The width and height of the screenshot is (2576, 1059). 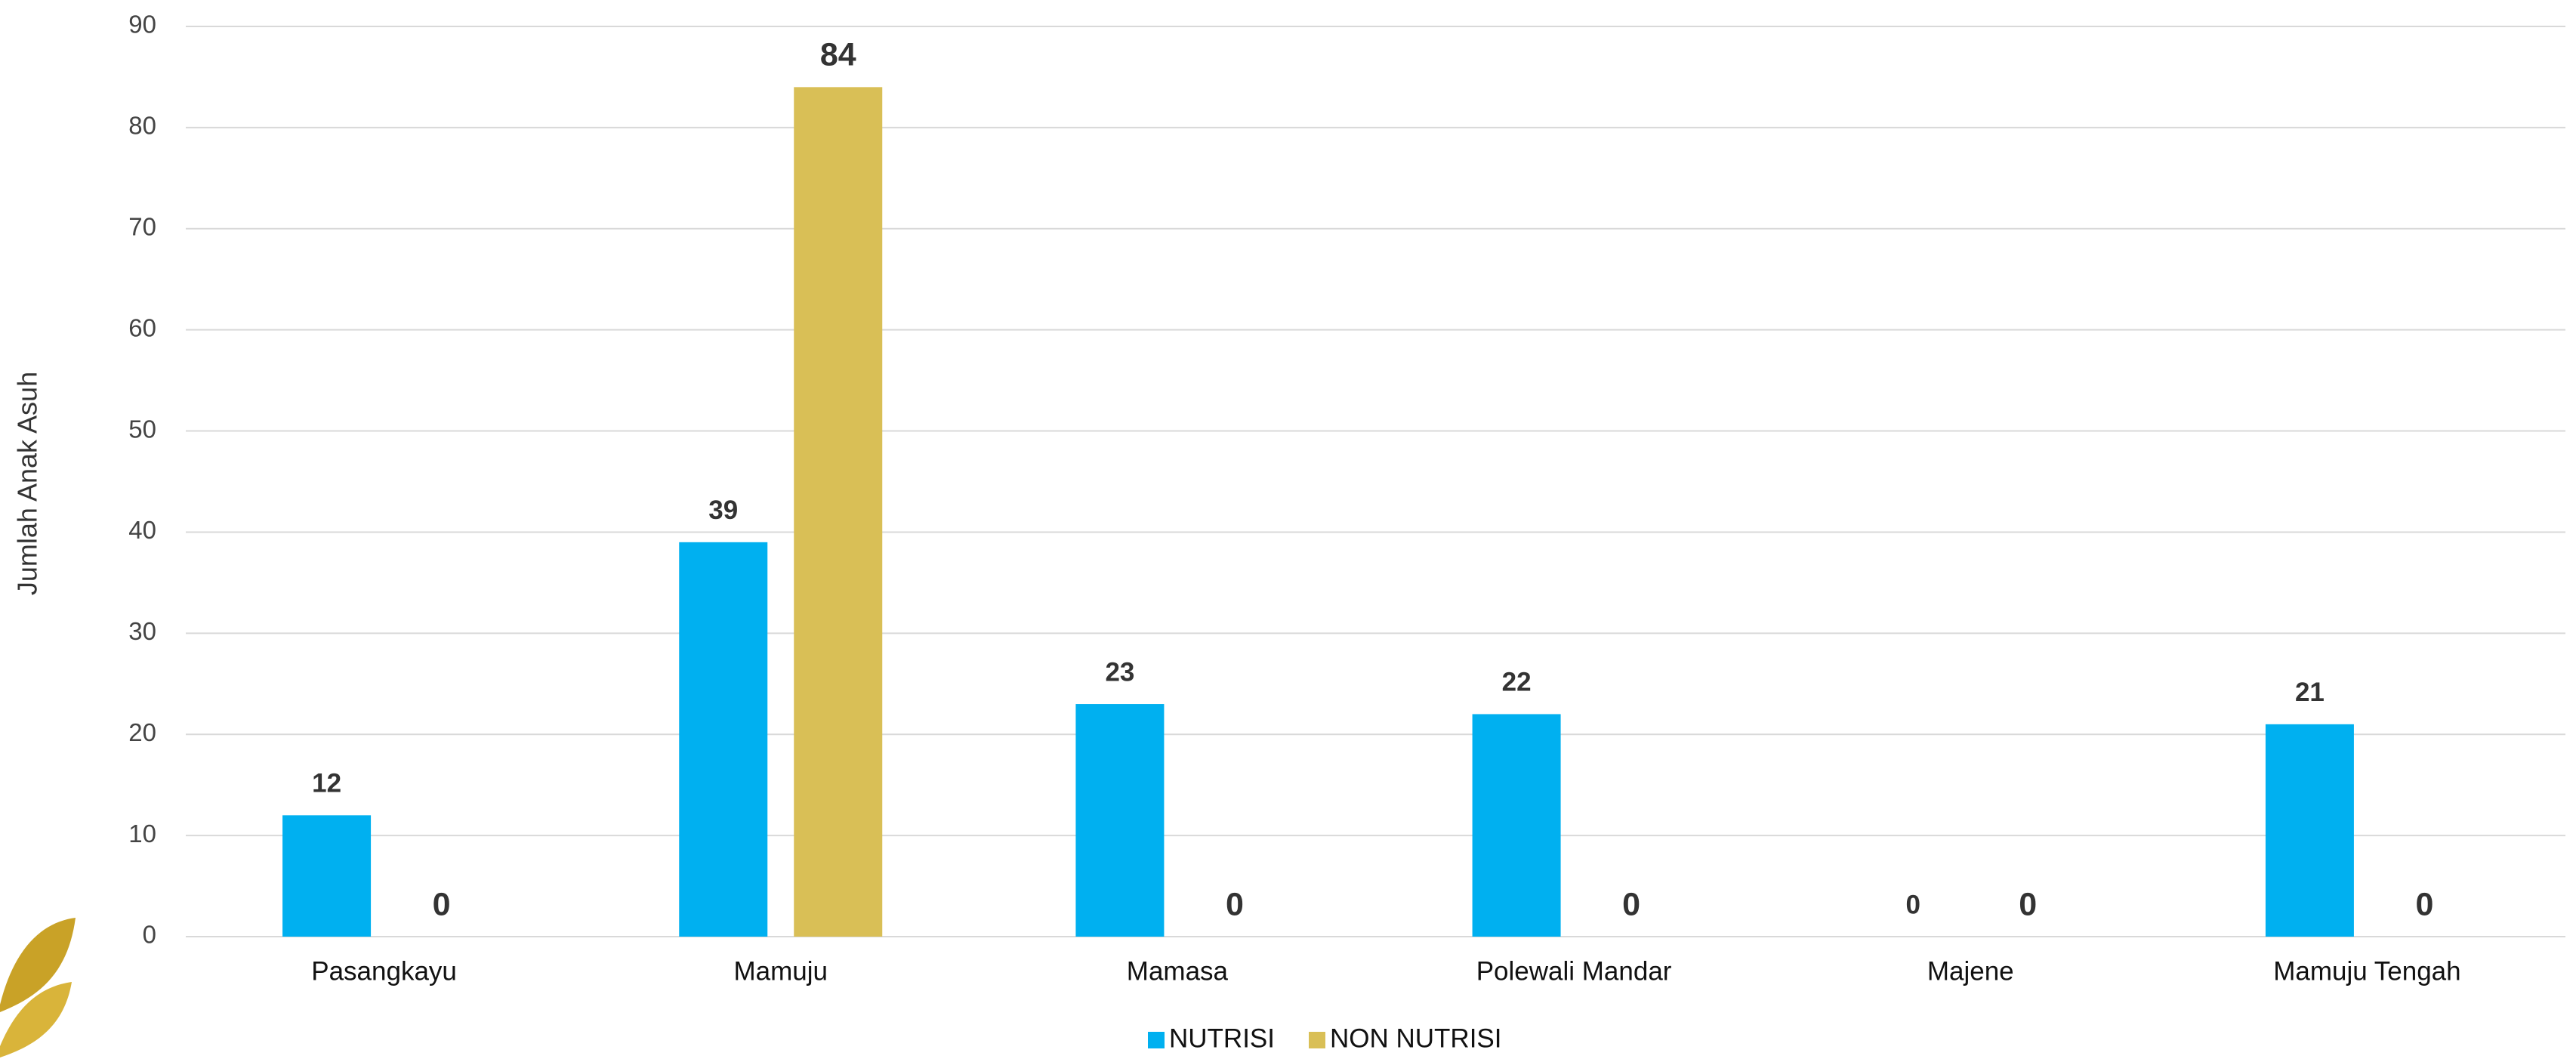 I want to click on y-tick-label: 50, so click(x=142, y=429).